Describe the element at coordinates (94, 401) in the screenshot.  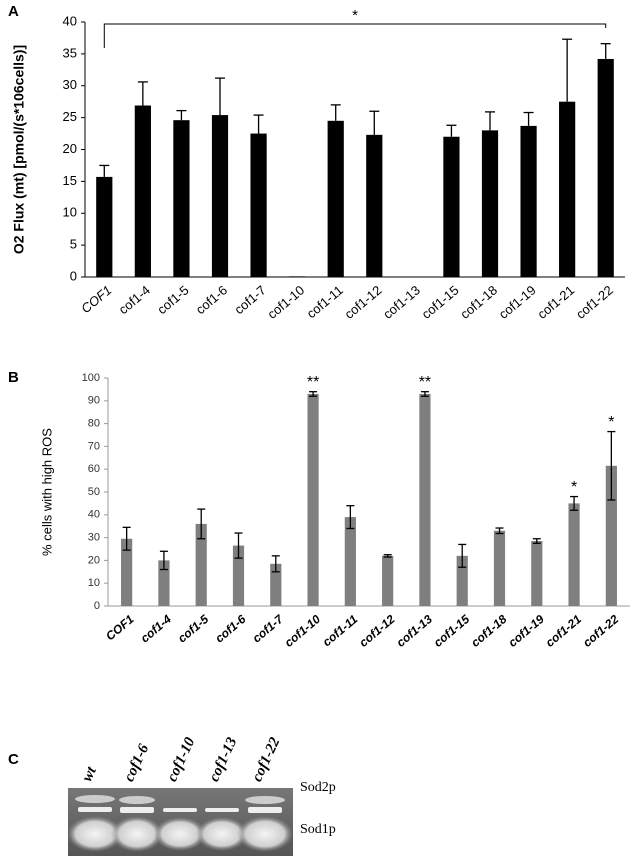
I see `y-tick-label: 90` at that location.